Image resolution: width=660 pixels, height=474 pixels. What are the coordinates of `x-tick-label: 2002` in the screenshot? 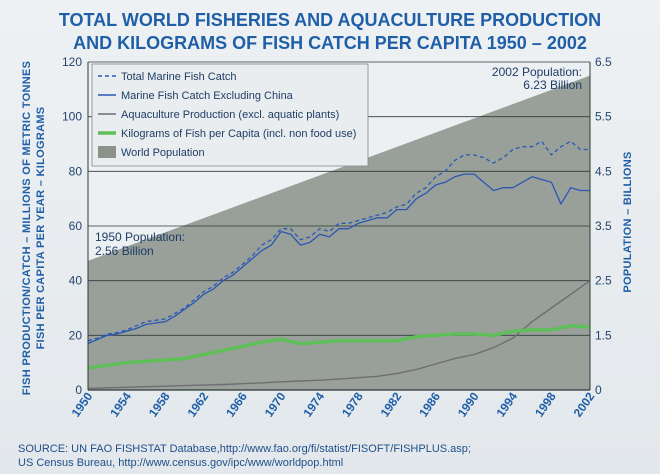 It's located at (584, 404).